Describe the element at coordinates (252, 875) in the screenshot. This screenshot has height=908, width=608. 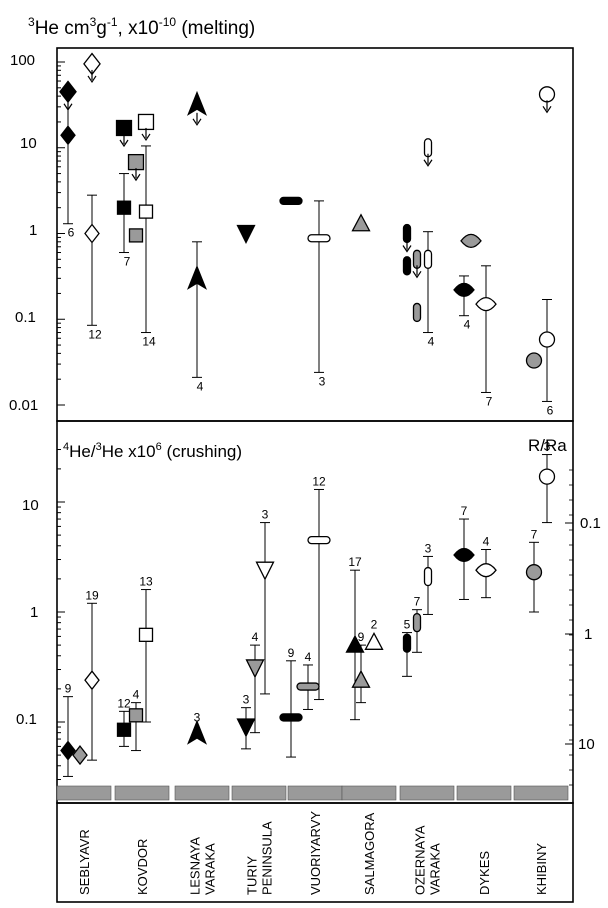
I see `location-label-line: TURIY` at that location.